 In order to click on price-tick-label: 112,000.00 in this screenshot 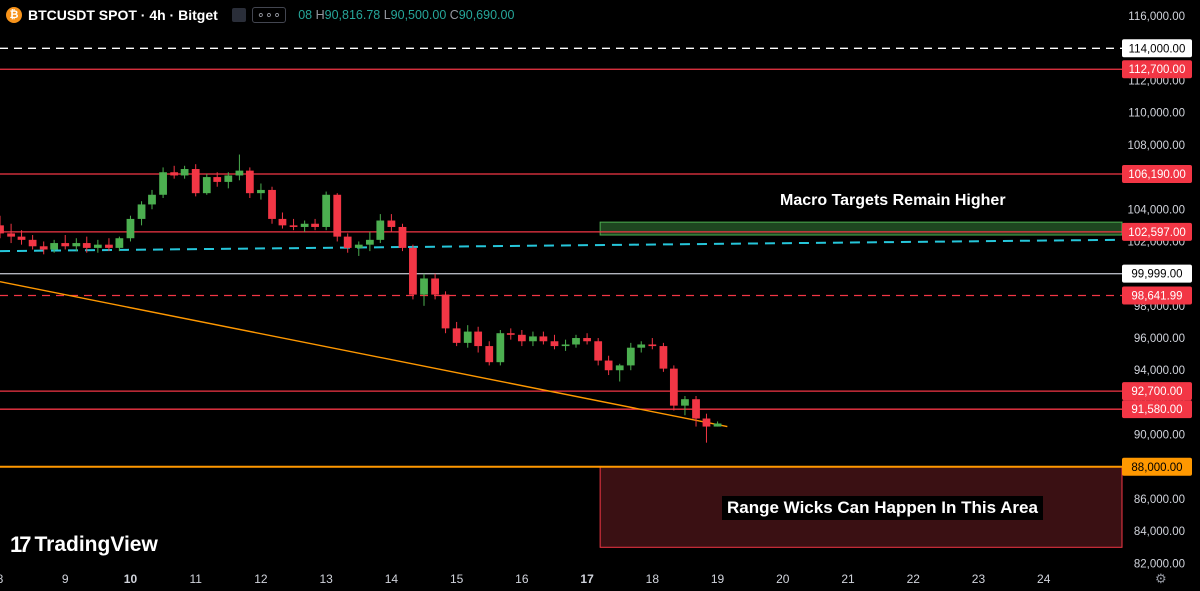, I will do `click(1156, 81)`.